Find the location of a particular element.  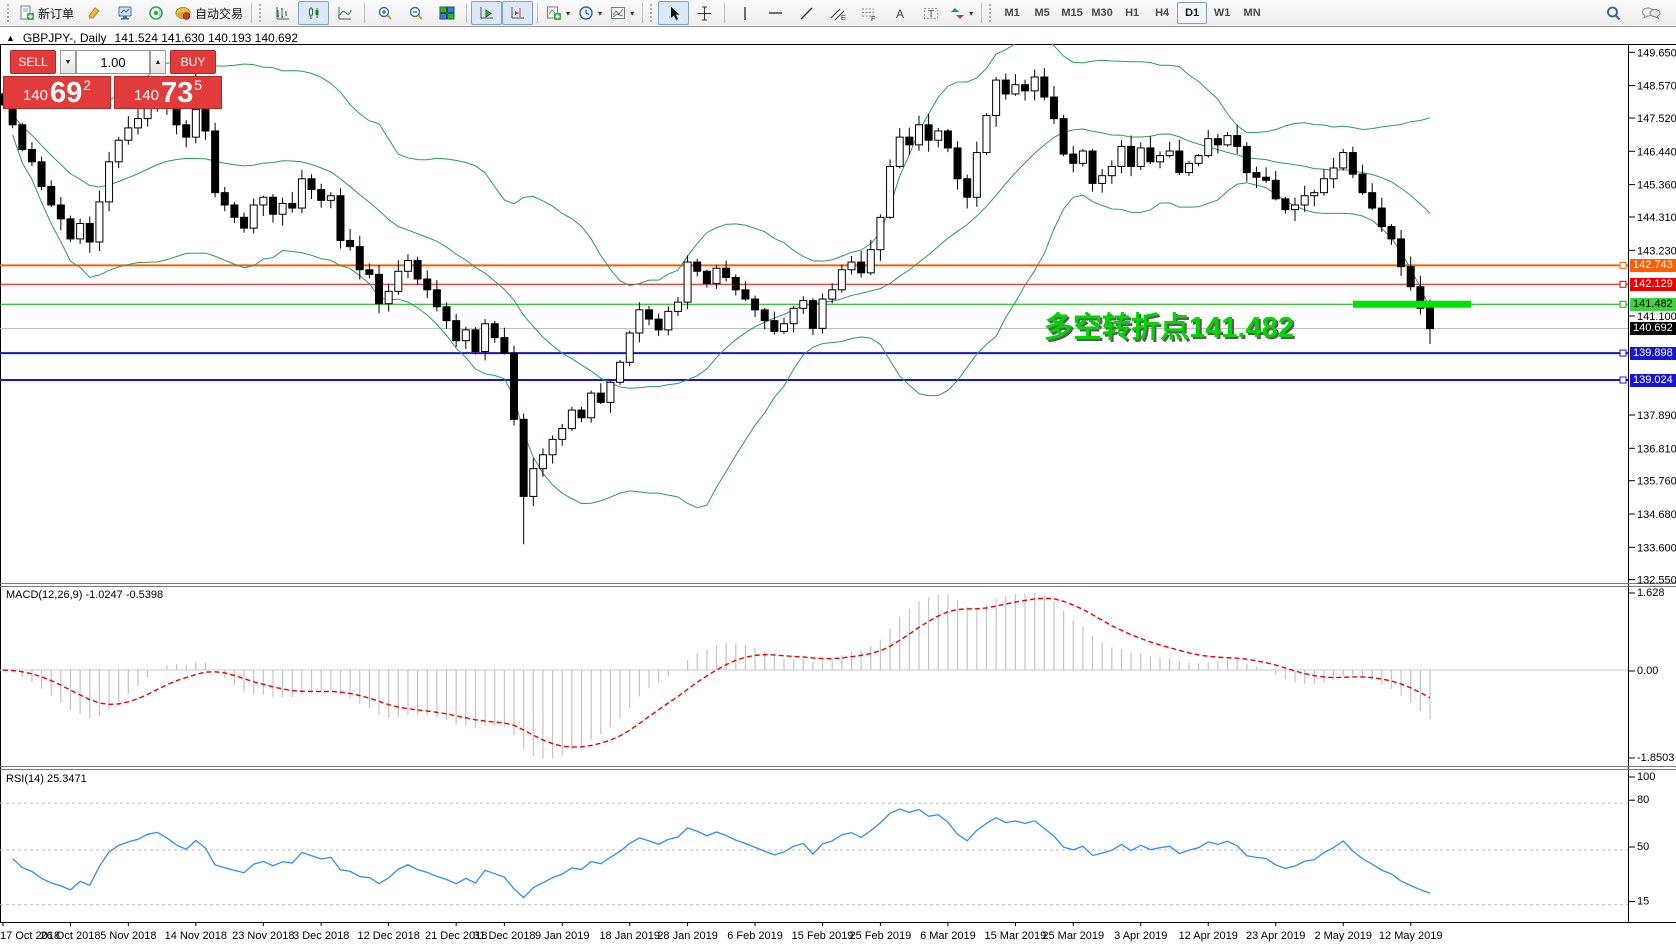

pivot-highlight-bar is located at coordinates (1412, 304).